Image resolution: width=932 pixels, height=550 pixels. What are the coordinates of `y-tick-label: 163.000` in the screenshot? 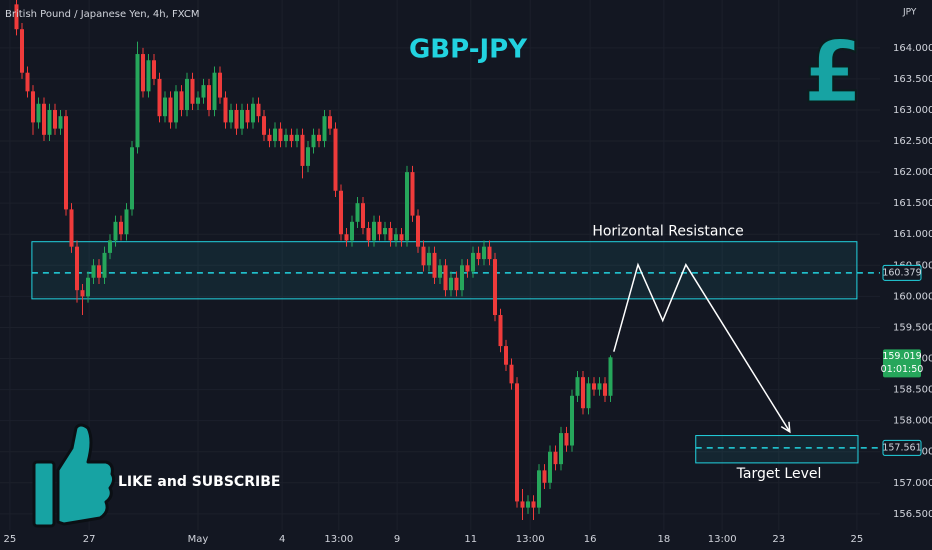 It's located at (912, 110).